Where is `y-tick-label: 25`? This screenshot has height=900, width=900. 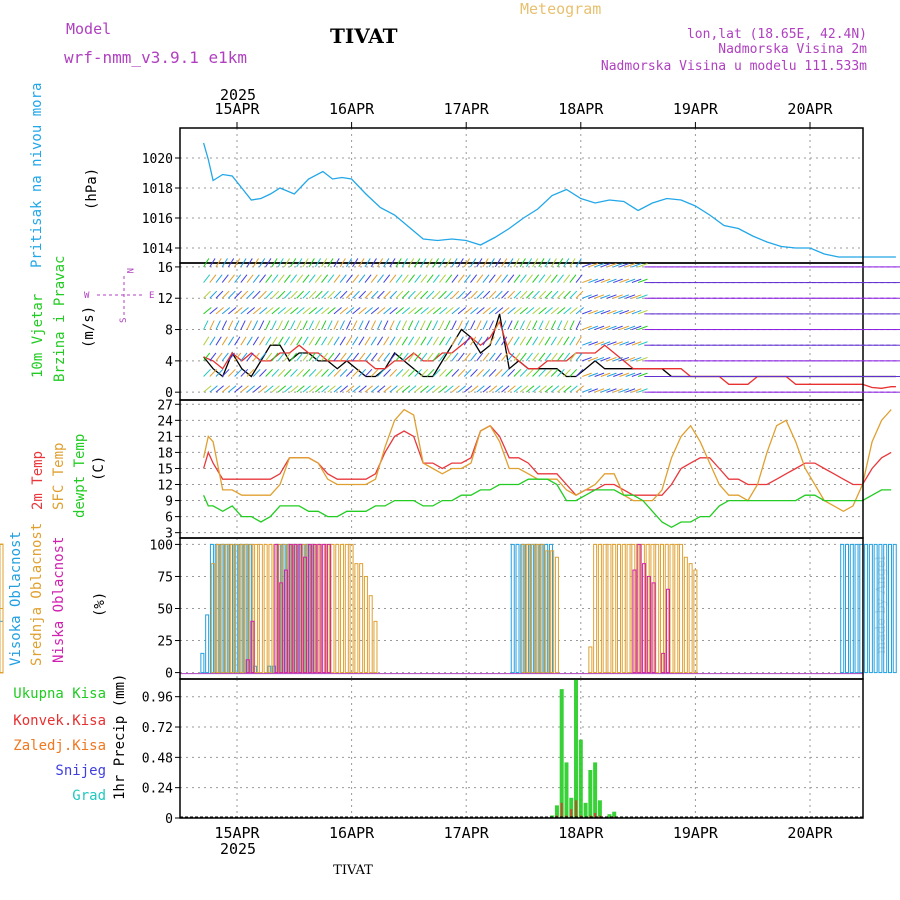
y-tick-label: 25 is located at coordinates (165, 642).